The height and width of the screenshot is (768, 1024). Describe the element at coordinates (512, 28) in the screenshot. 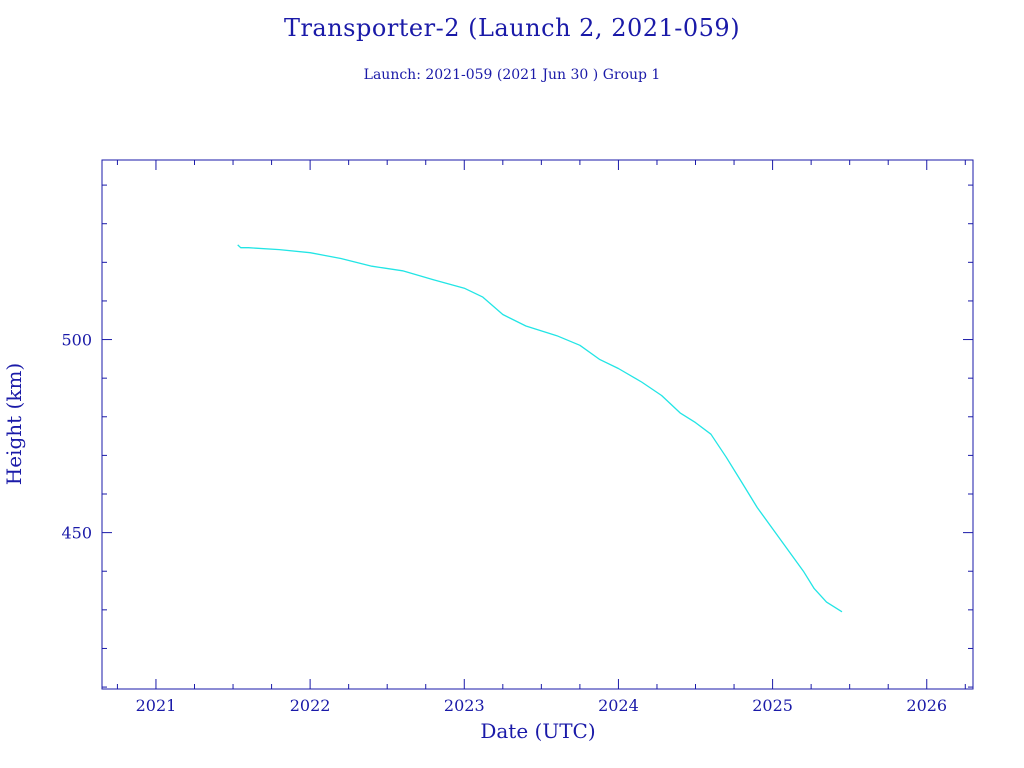

I see `chart-title: Transporter-2 (Launch 2, 2021-059)` at that location.